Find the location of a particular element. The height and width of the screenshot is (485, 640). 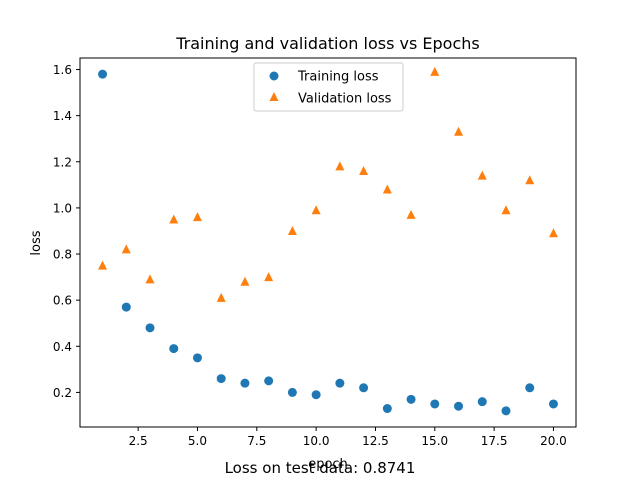

x-tick-label: 5.0 is located at coordinates (197, 441).